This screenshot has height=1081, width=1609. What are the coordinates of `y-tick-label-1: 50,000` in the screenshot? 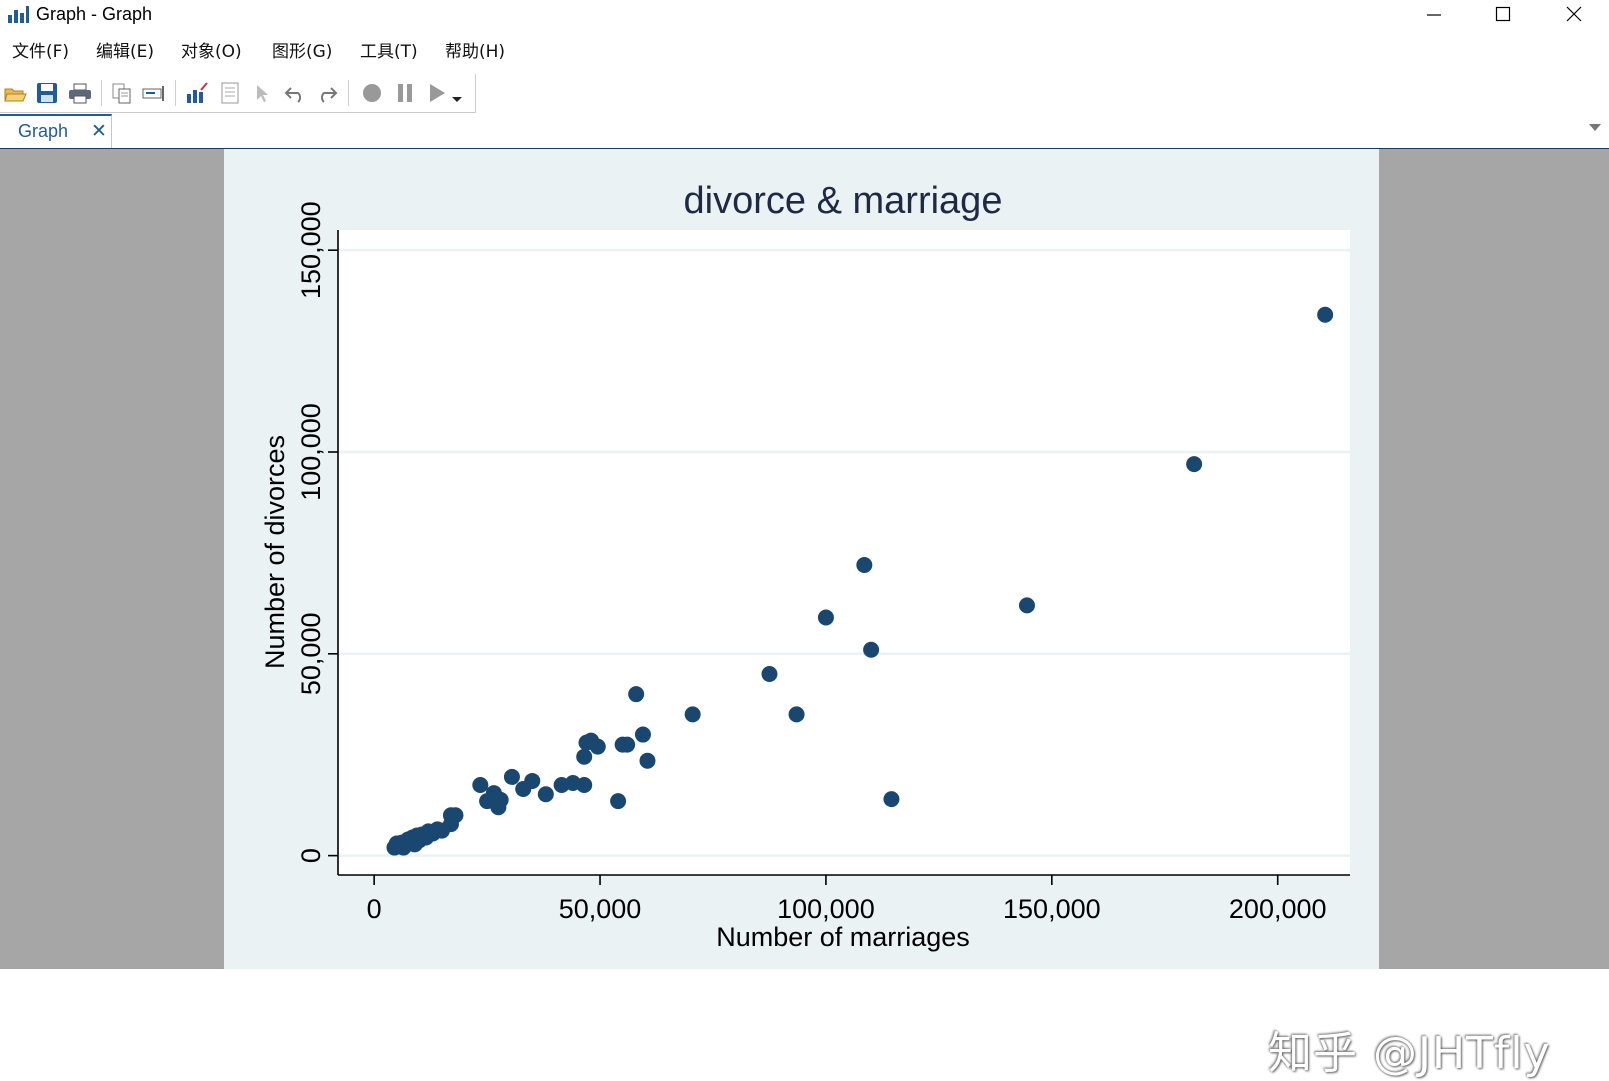 It's located at (311, 654).